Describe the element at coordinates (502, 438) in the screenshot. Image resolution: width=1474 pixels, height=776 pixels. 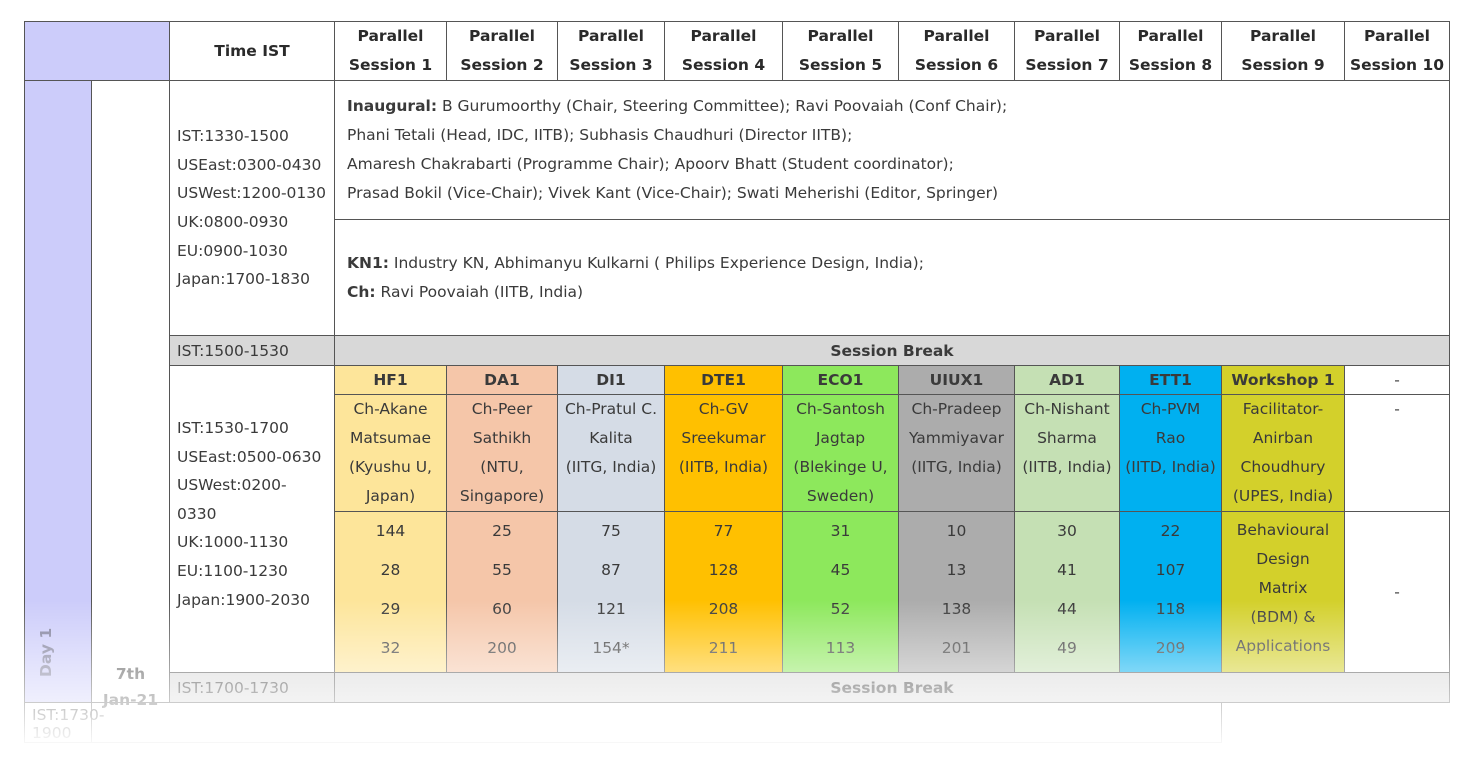
I see `chair-line: Sathikh` at that location.